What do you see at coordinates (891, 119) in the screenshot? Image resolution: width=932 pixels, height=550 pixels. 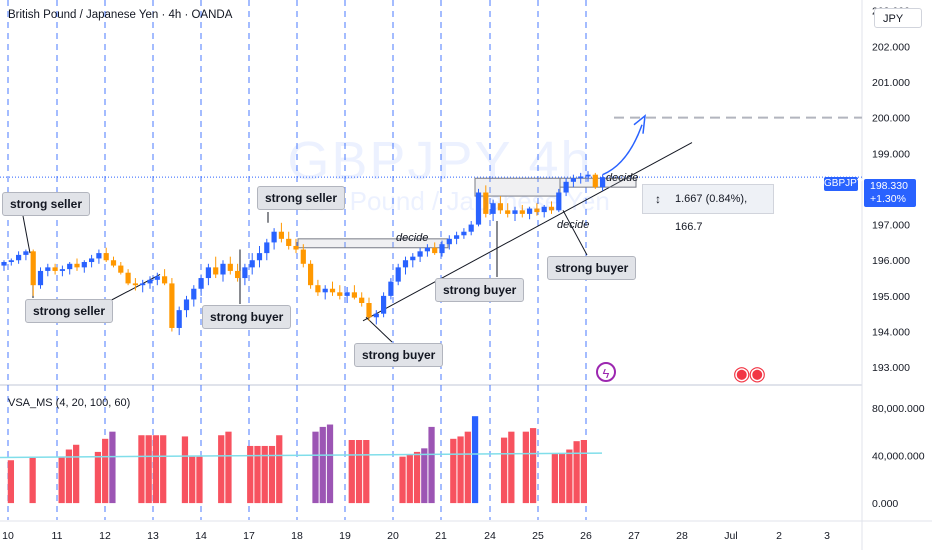 I see `price-tick-label: 200.000` at bounding box center [891, 119].